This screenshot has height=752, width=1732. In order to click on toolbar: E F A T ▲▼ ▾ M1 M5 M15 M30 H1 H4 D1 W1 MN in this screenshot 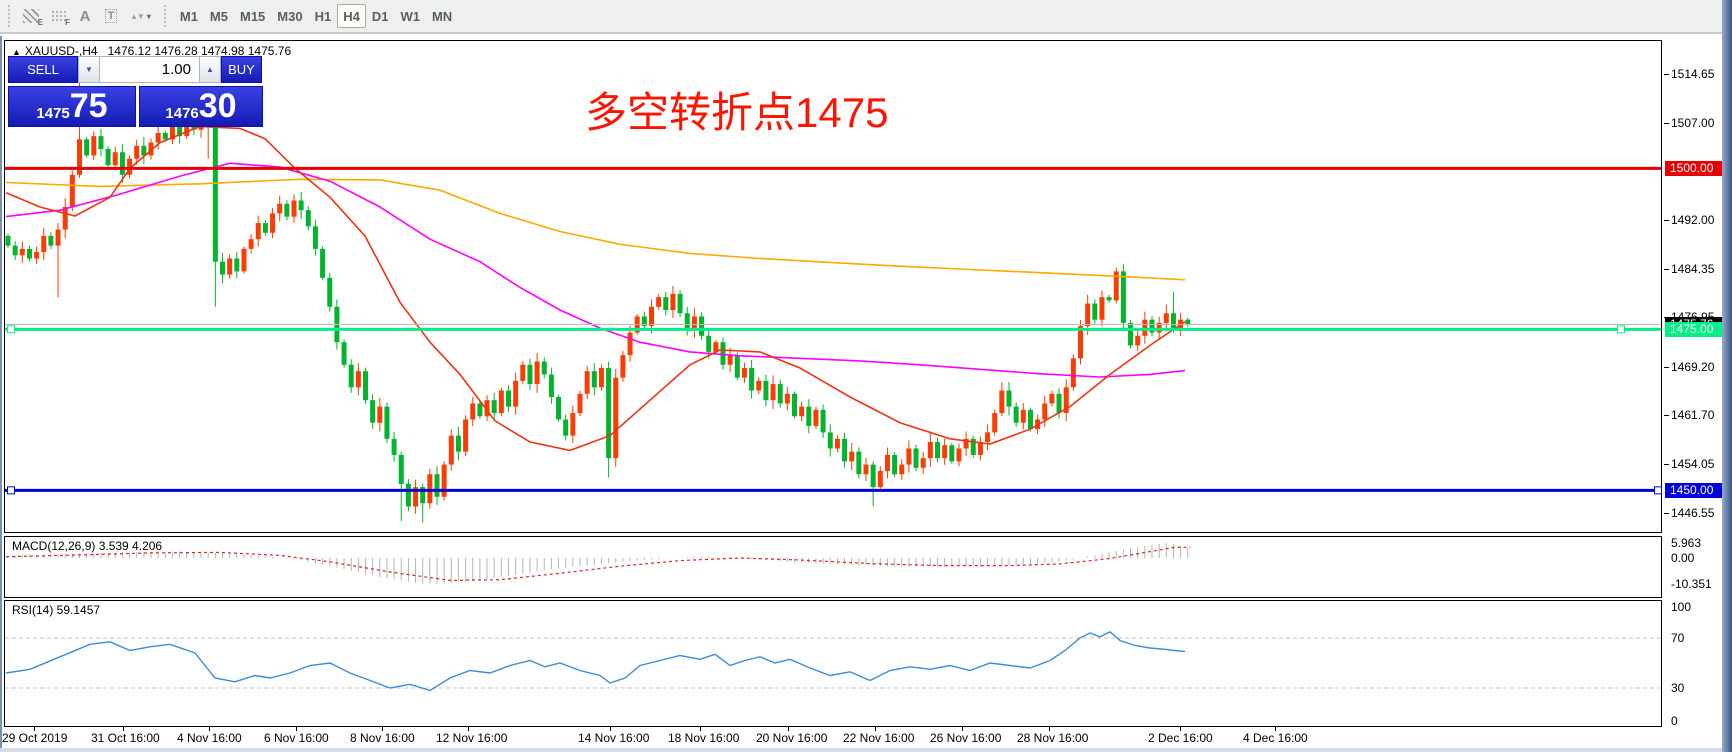, I will do `click(866, 17)`.